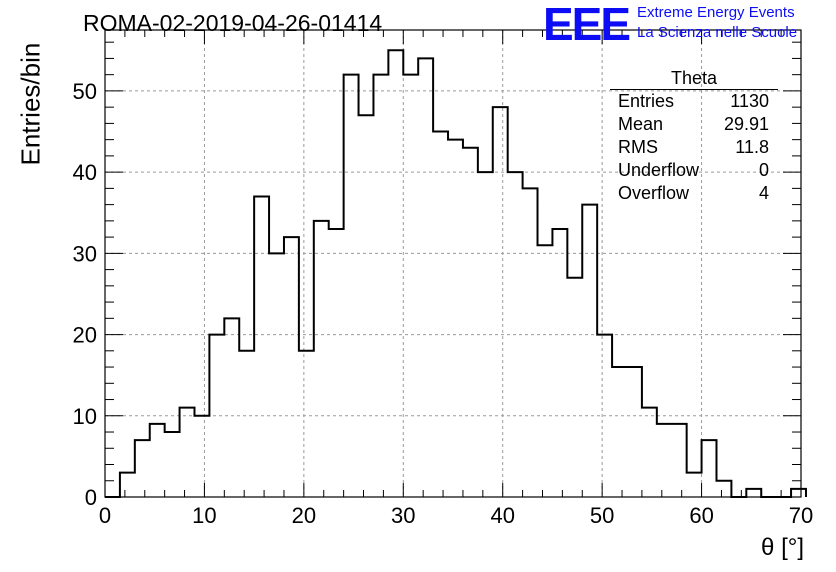  I want to click on stats-row-mean: Mean 29.91, so click(694, 124).